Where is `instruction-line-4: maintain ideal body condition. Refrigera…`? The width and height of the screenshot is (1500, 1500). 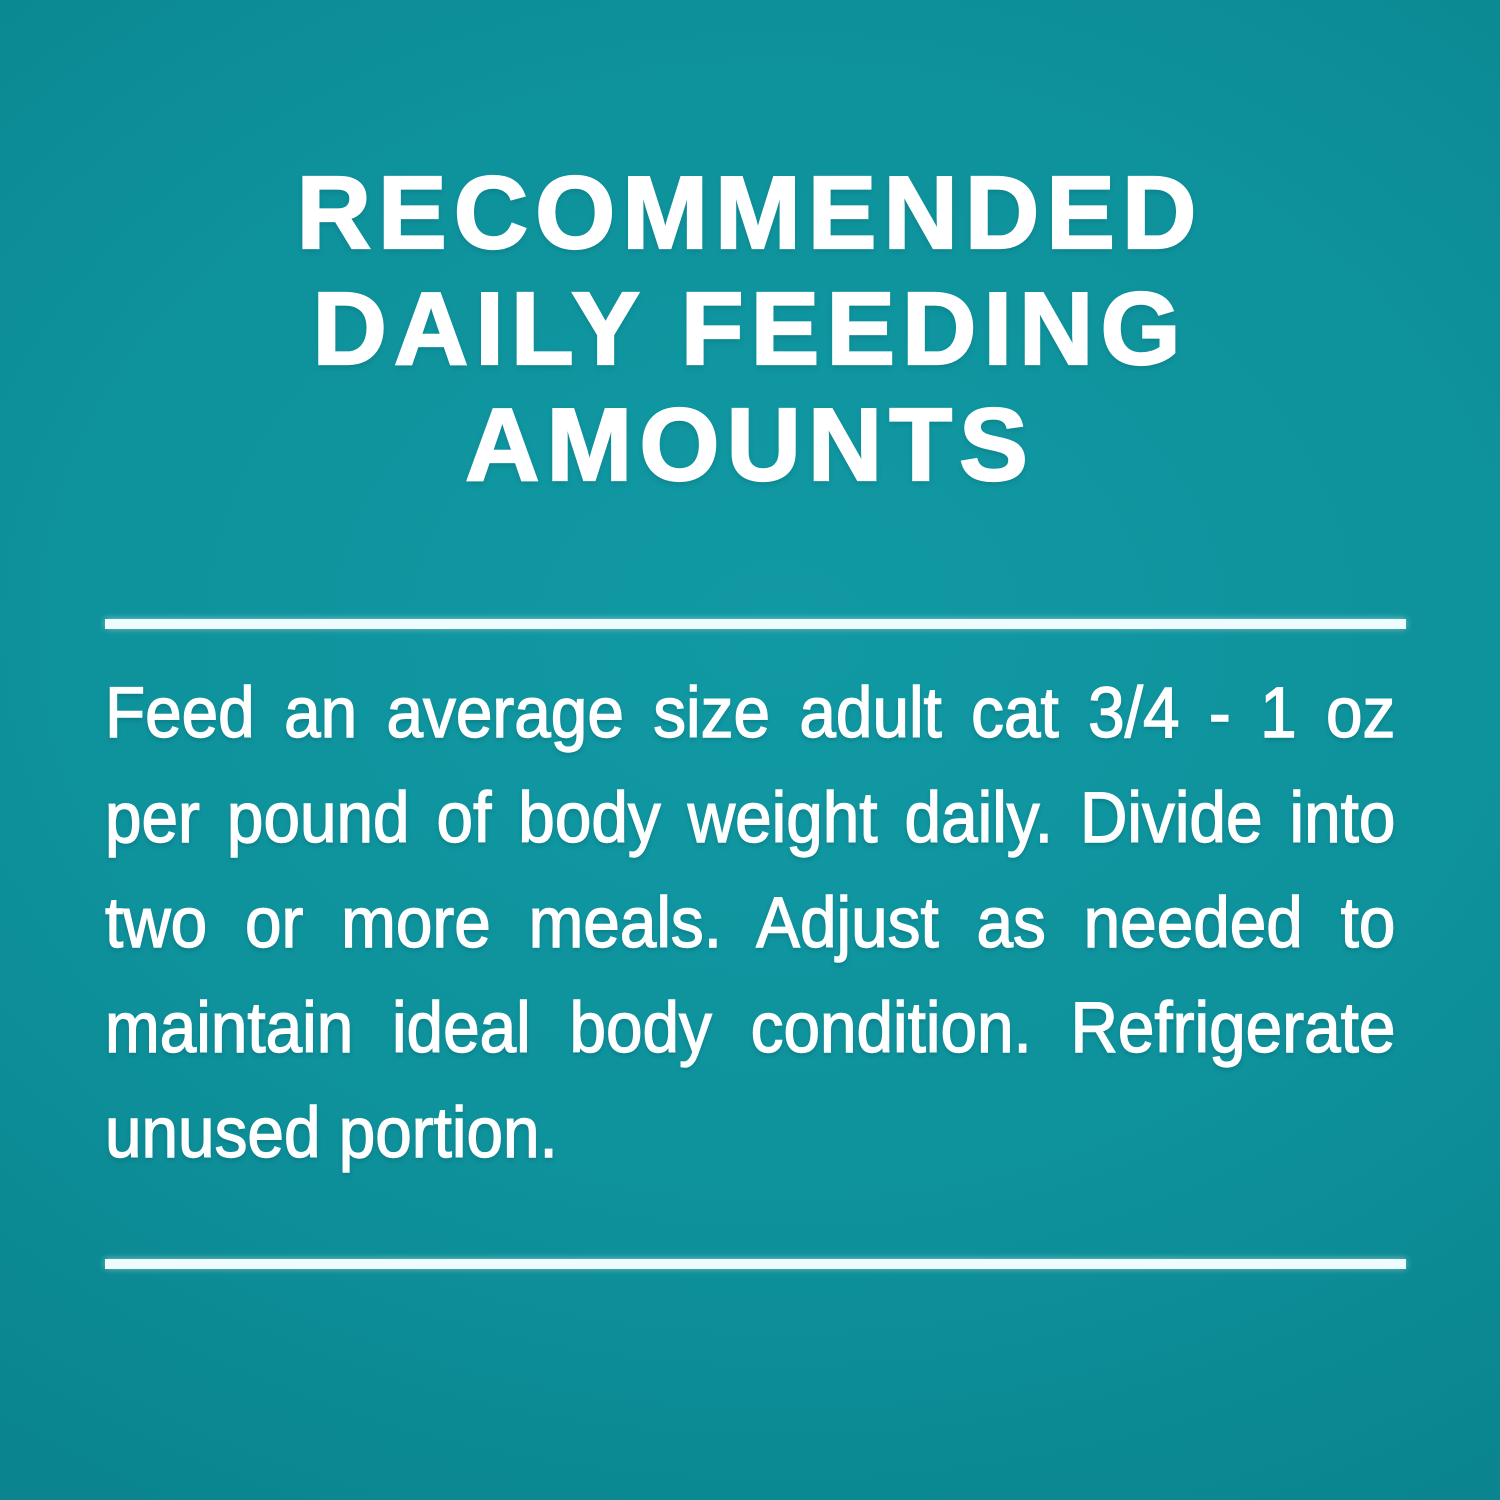
instruction-line-4: maintain ideal body condition. Refrigera… is located at coordinates (750, 1028).